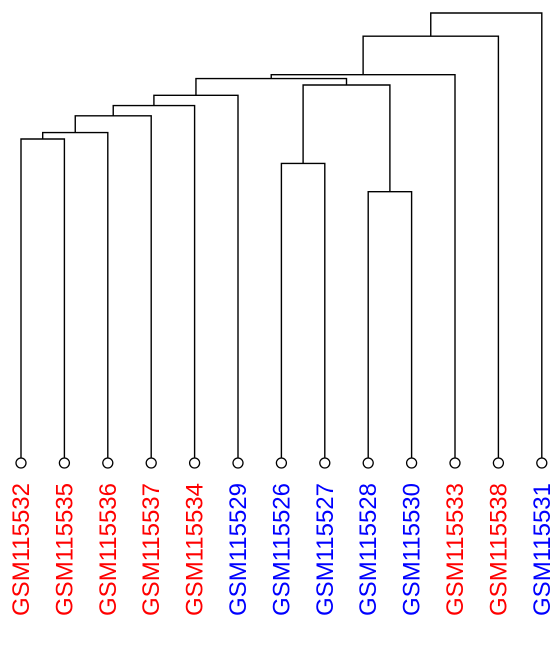  I want to click on leaf-label: GSM115532, so click(21, 549).